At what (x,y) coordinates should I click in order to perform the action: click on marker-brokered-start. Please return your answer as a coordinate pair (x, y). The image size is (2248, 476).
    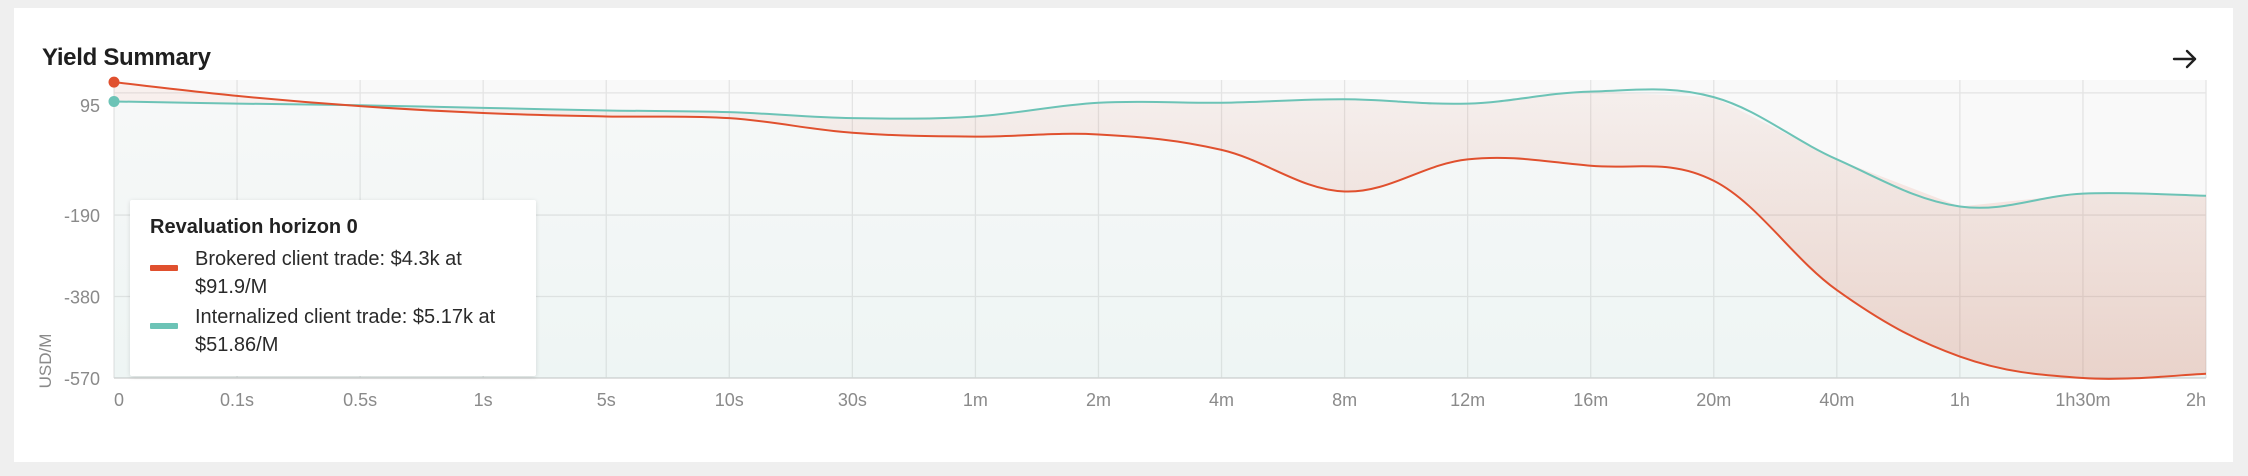
    Looking at the image, I should click on (114, 82).